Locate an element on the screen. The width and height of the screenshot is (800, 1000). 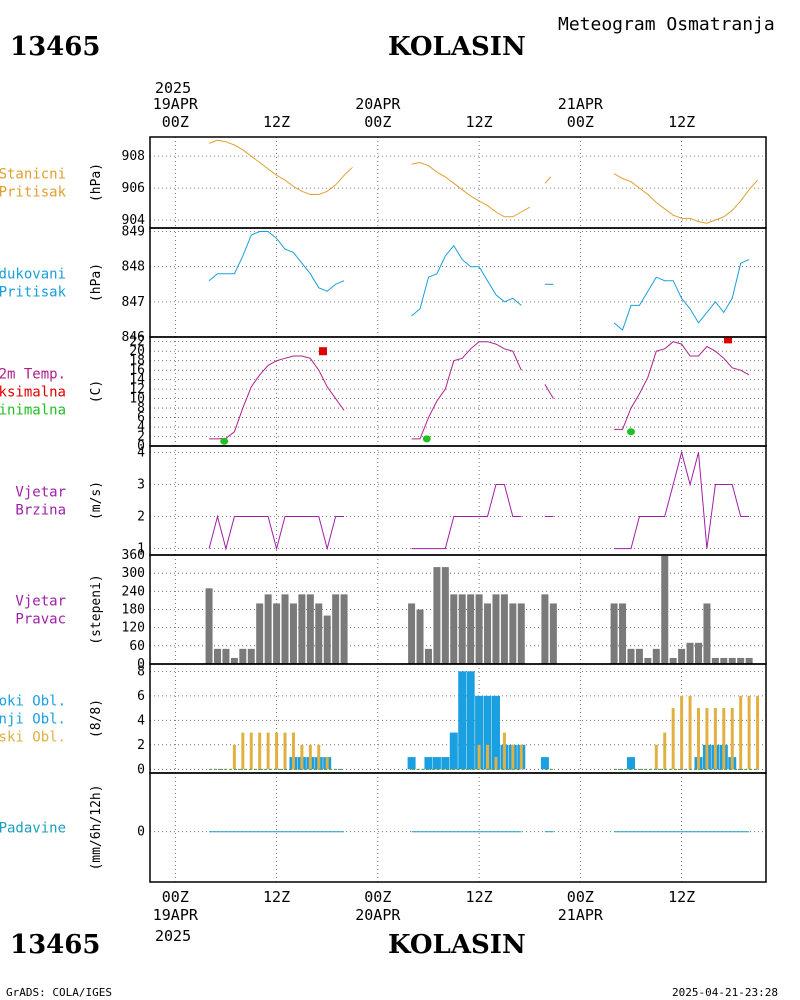
panel-label: Stanicni is located at coordinates (33, 175).